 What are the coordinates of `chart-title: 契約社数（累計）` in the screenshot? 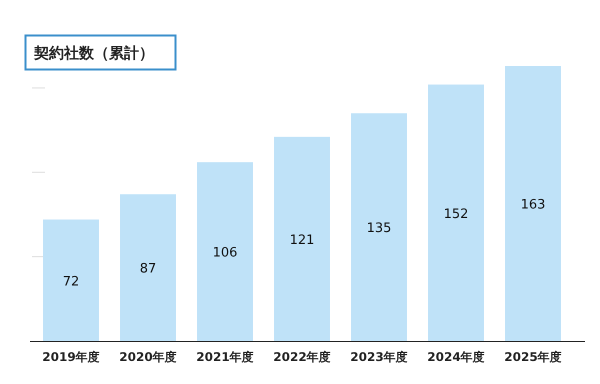 It's located at (93, 53).